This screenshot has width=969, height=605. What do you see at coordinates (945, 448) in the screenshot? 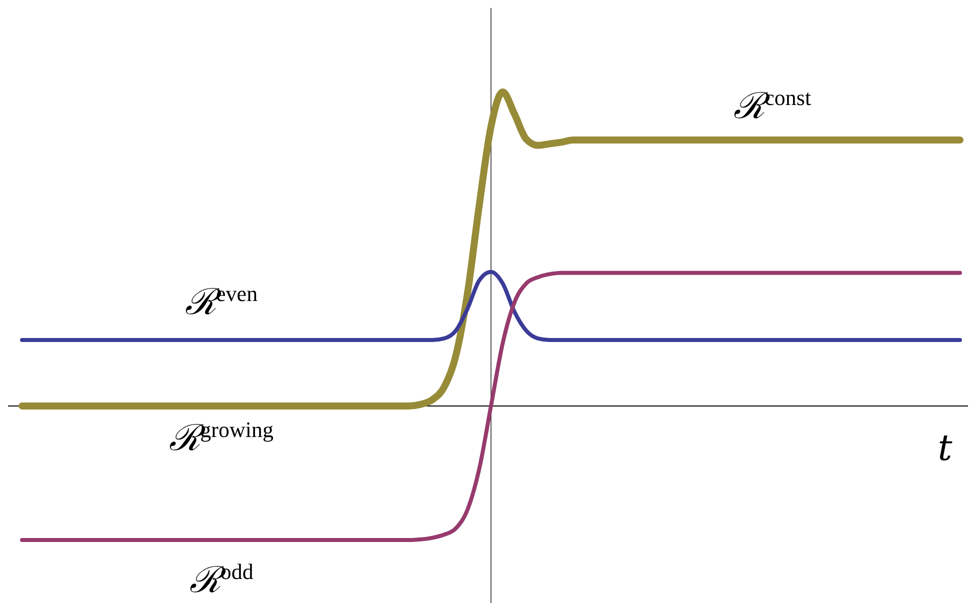
I see `x-axis-title: t` at bounding box center [945, 448].